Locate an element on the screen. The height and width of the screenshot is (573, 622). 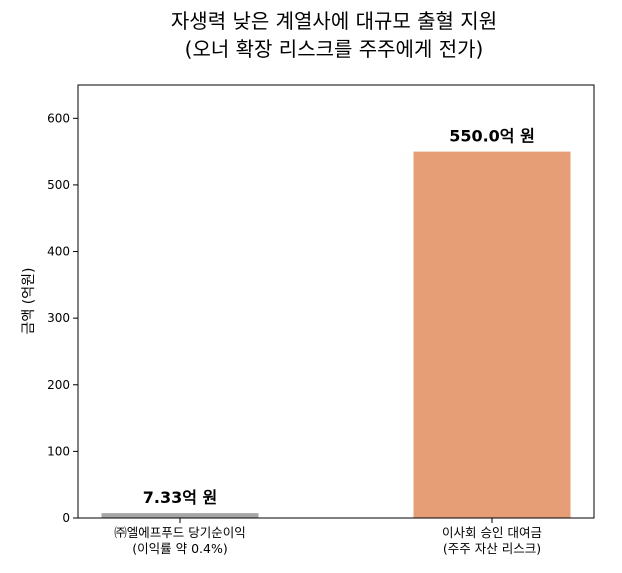
x-tick-label-sub: (주주 자산 리스크) is located at coordinates (492, 548).